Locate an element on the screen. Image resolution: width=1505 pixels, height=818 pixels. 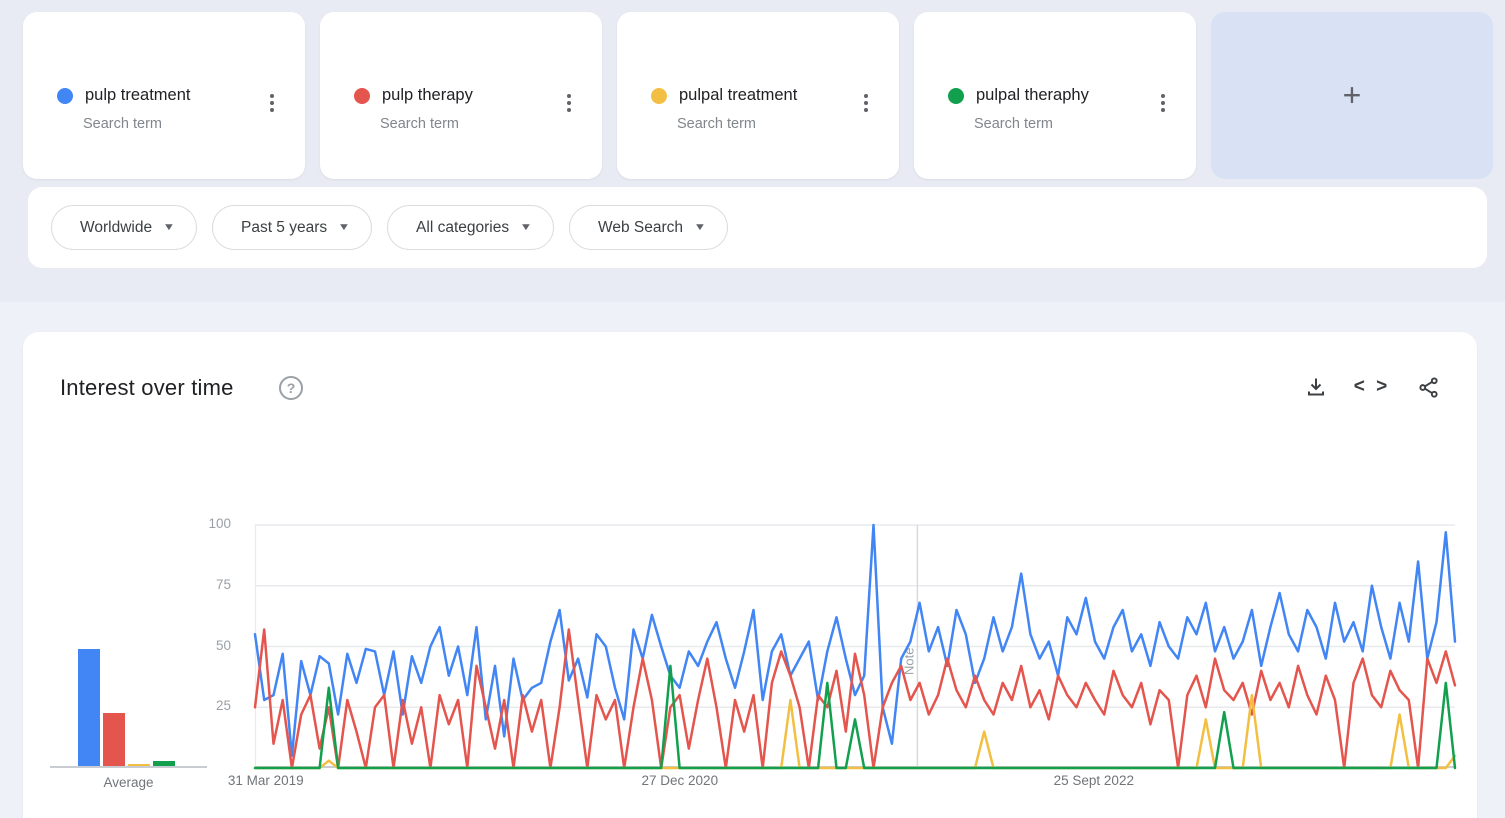
category-filter-label: All categories is located at coordinates (463, 227).